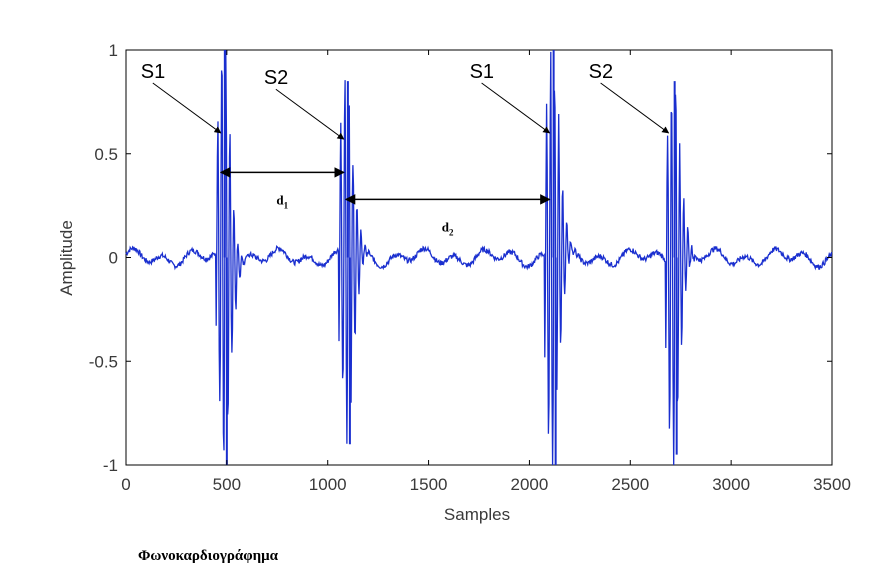 This screenshot has height=588, width=892. Describe the element at coordinates (286, 205) in the screenshot. I see `interval-label-subscript: 1` at that location.